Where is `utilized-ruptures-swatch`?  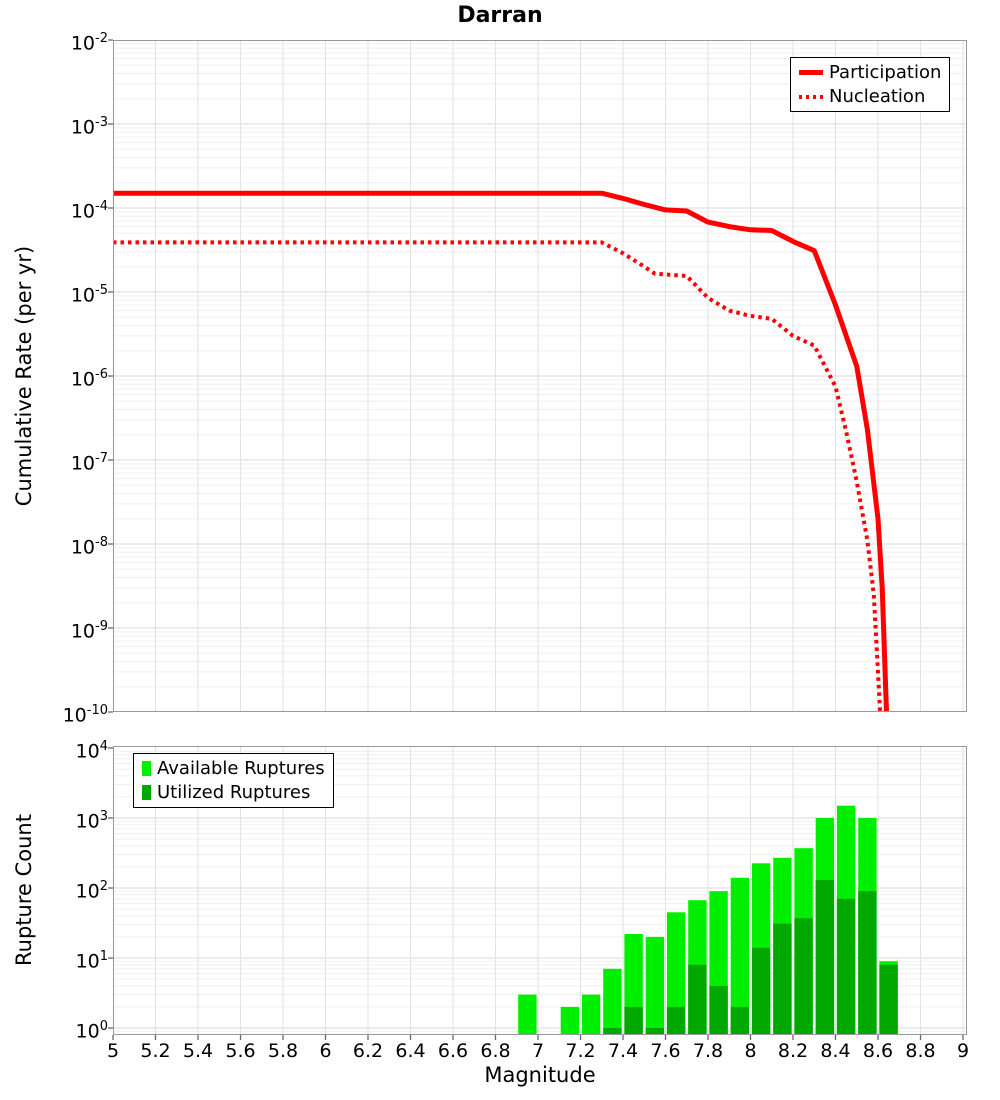
utilized-ruptures-swatch is located at coordinates (146, 792).